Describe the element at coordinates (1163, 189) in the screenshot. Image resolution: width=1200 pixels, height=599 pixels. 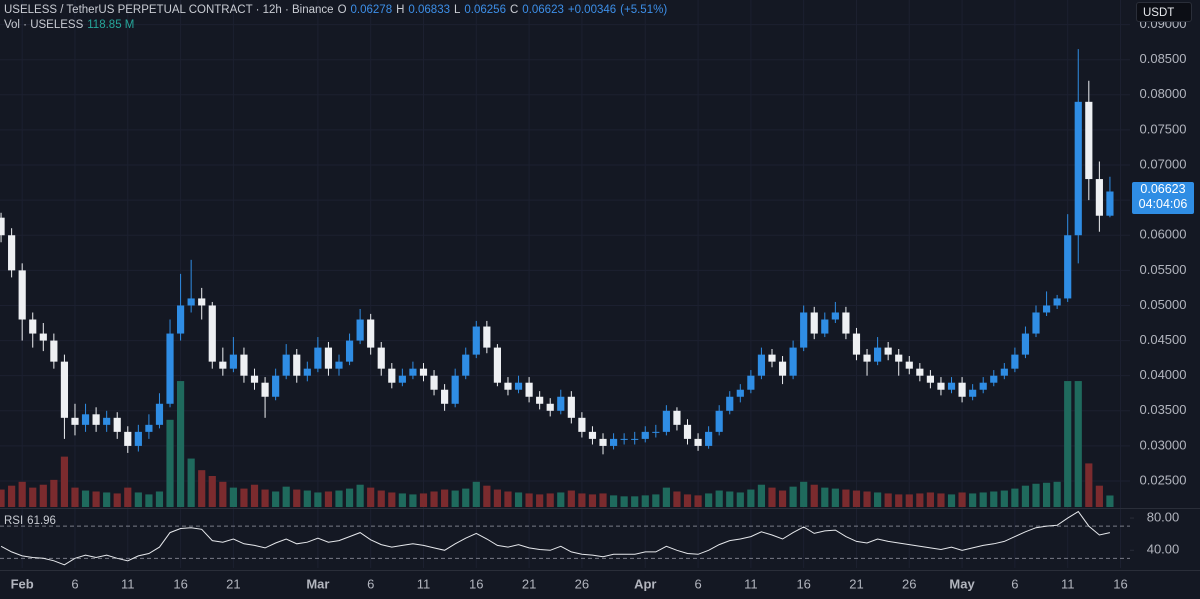
I see `price-tag-value: 0.06623` at that location.